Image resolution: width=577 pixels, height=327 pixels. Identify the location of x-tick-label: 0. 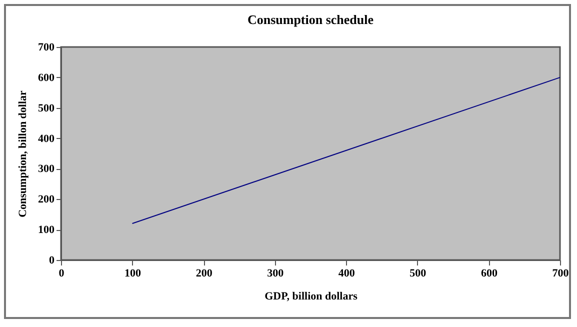
(61, 274).